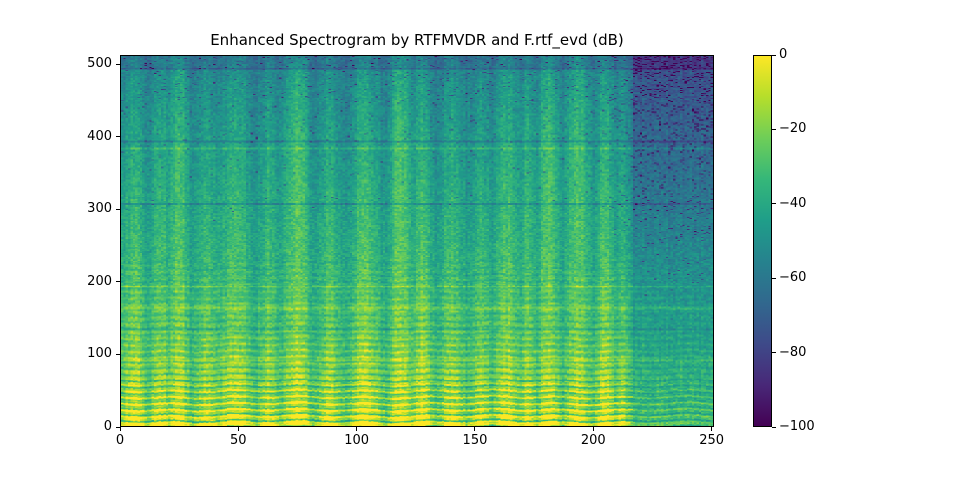 The image size is (960, 480). I want to click on colorbar-tick-label: −100, so click(797, 426).